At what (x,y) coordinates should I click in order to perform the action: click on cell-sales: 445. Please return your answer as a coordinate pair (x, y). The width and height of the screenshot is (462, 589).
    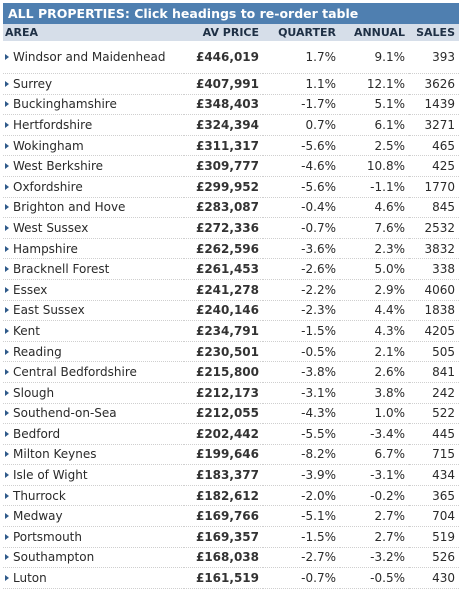
    Looking at the image, I should click on (434, 434).